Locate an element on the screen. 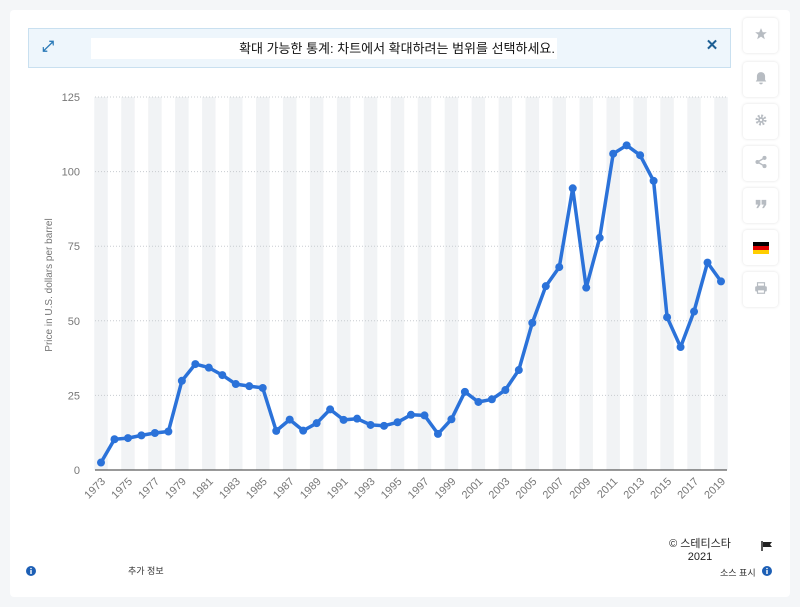  favorite-button is located at coordinates (760, 35).